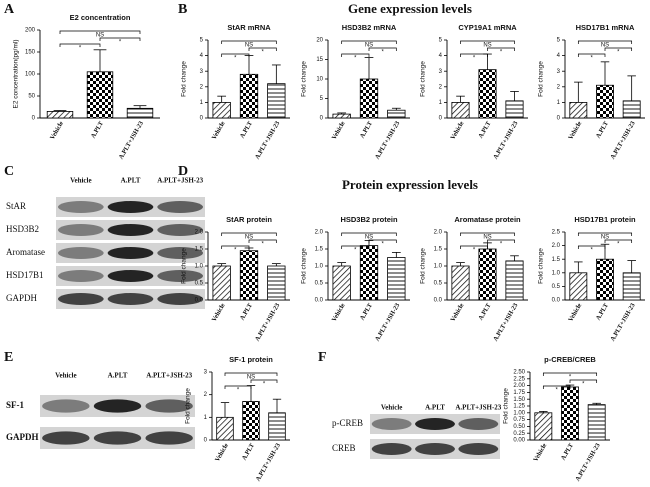  I want to click on y-tick-label: 50, so click(31, 97).